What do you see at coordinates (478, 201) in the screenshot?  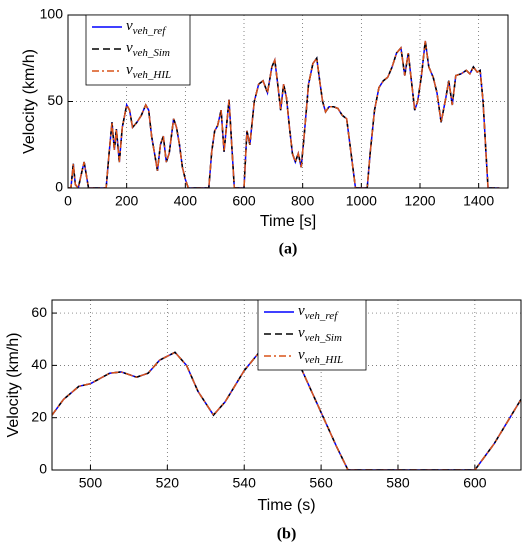 I see `x-tick-label: 1400` at bounding box center [478, 201].